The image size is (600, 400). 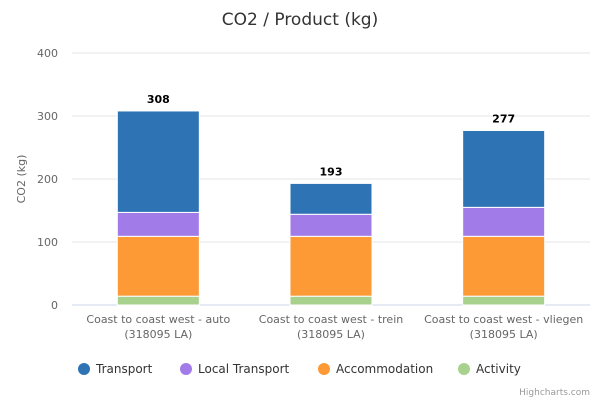 What do you see at coordinates (554, 393) in the screenshot?
I see `credits-link: Highcharts.com` at bounding box center [554, 393].